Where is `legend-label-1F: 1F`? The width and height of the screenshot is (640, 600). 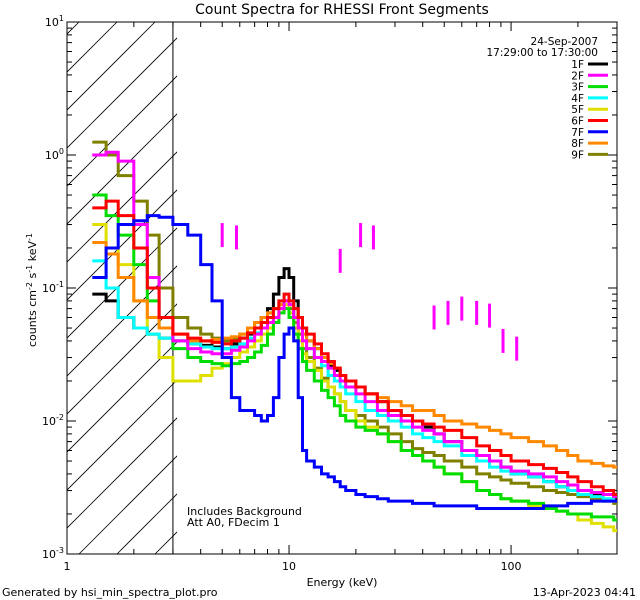 legend-label-1F: 1F is located at coordinates (577, 65).